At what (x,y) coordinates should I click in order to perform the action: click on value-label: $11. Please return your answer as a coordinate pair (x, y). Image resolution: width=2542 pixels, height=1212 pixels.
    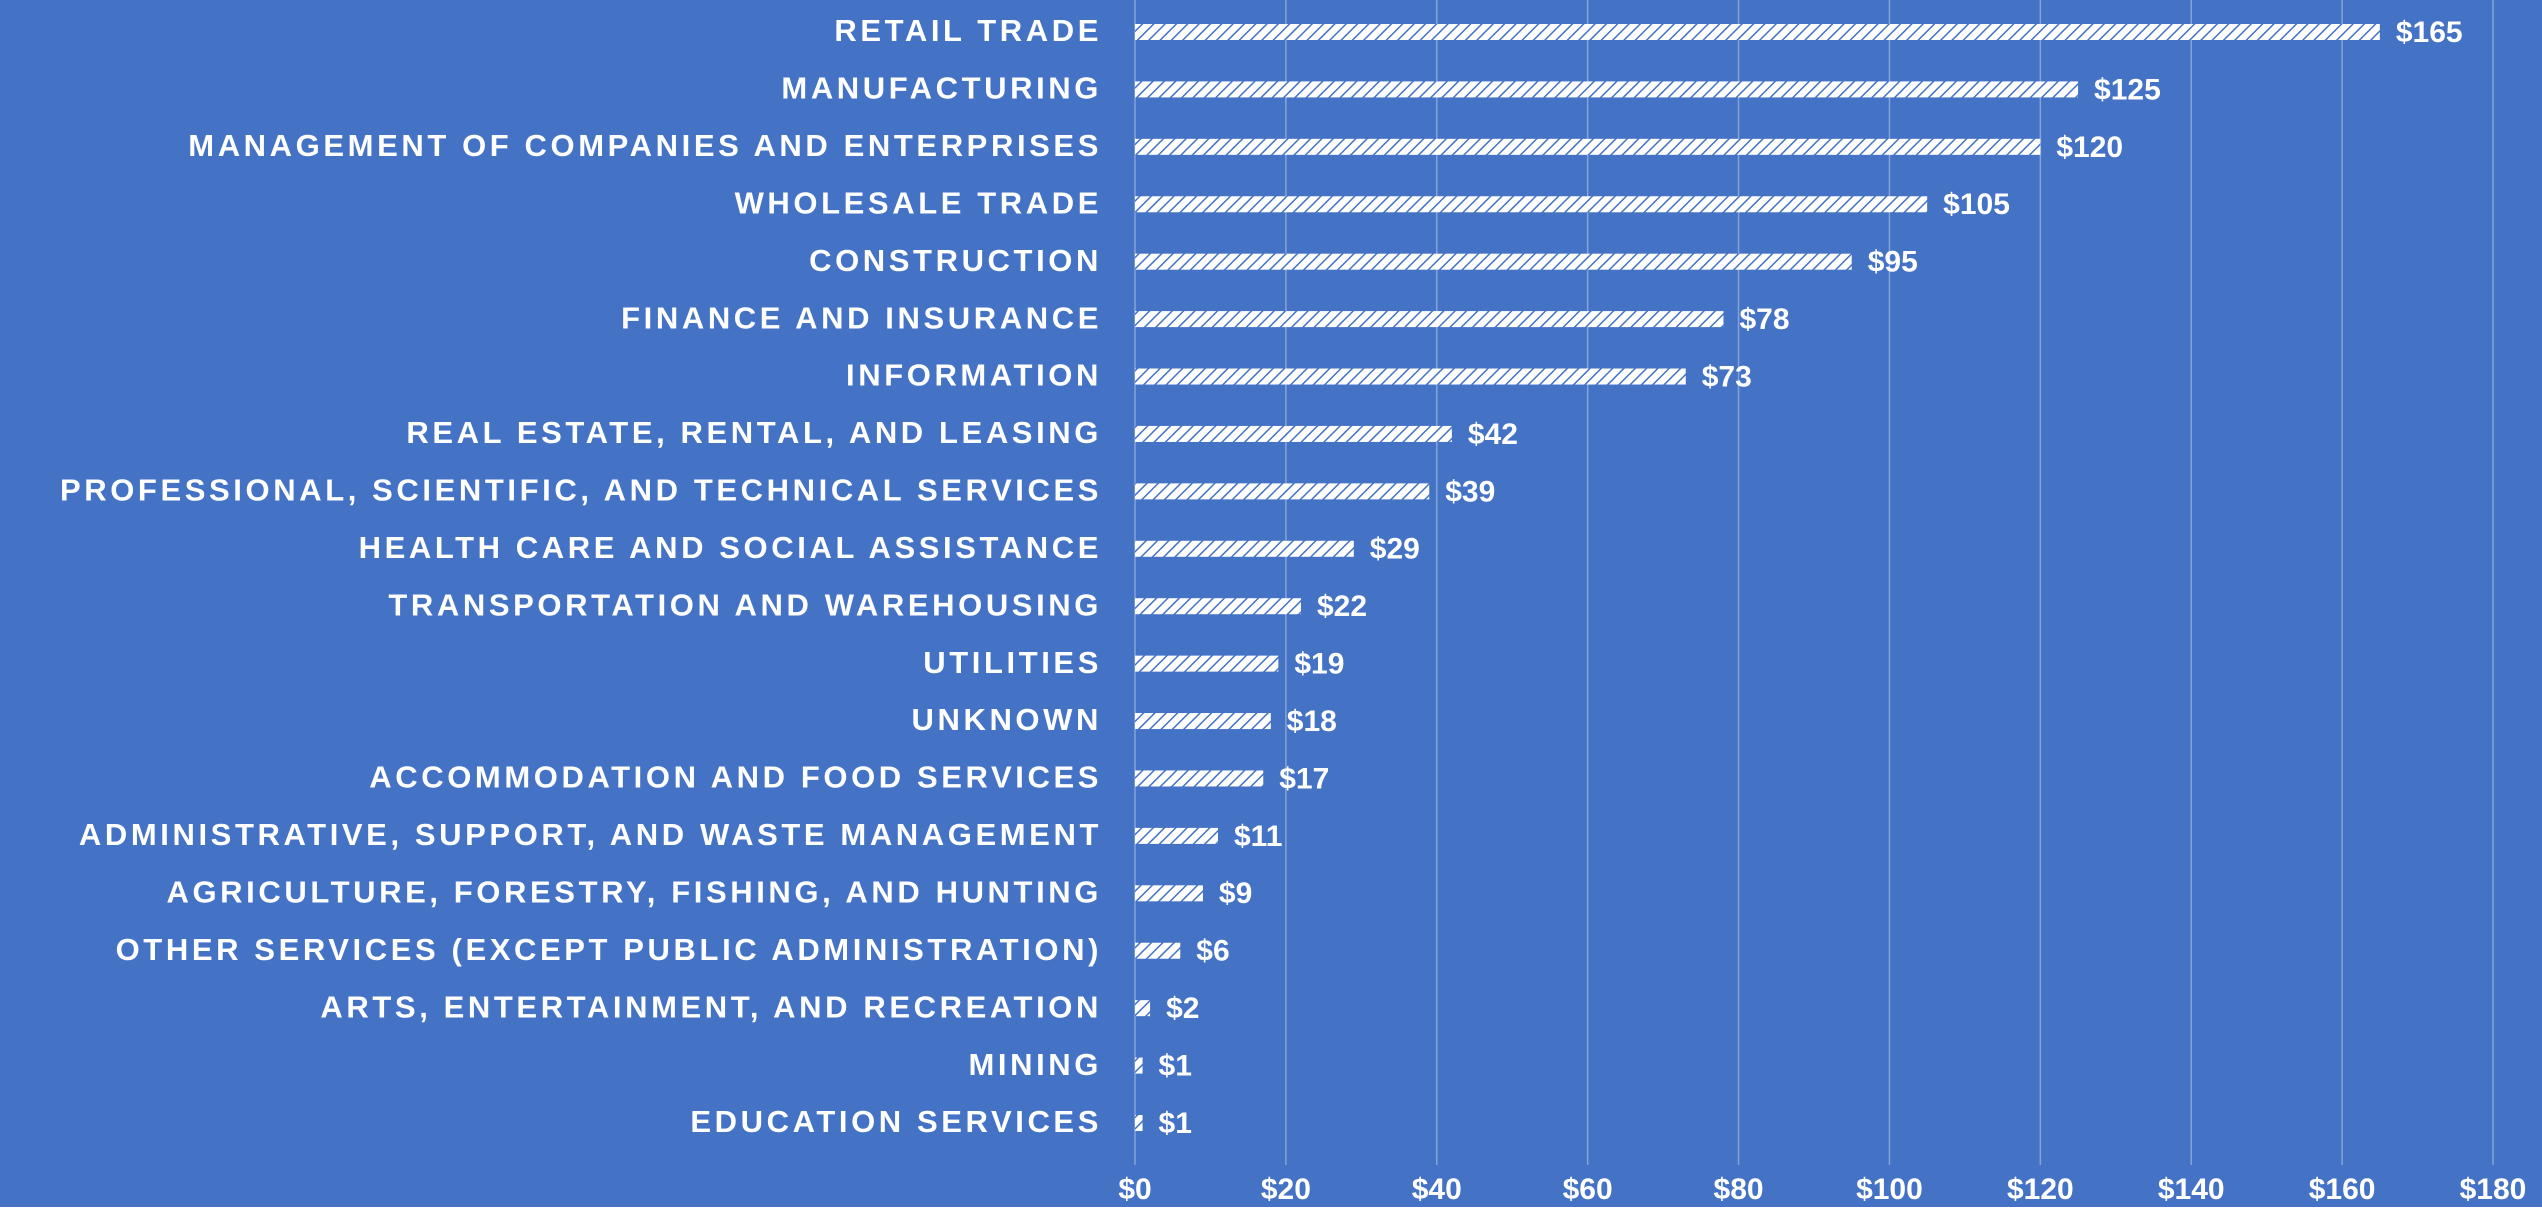
    Looking at the image, I should click on (1258, 836).